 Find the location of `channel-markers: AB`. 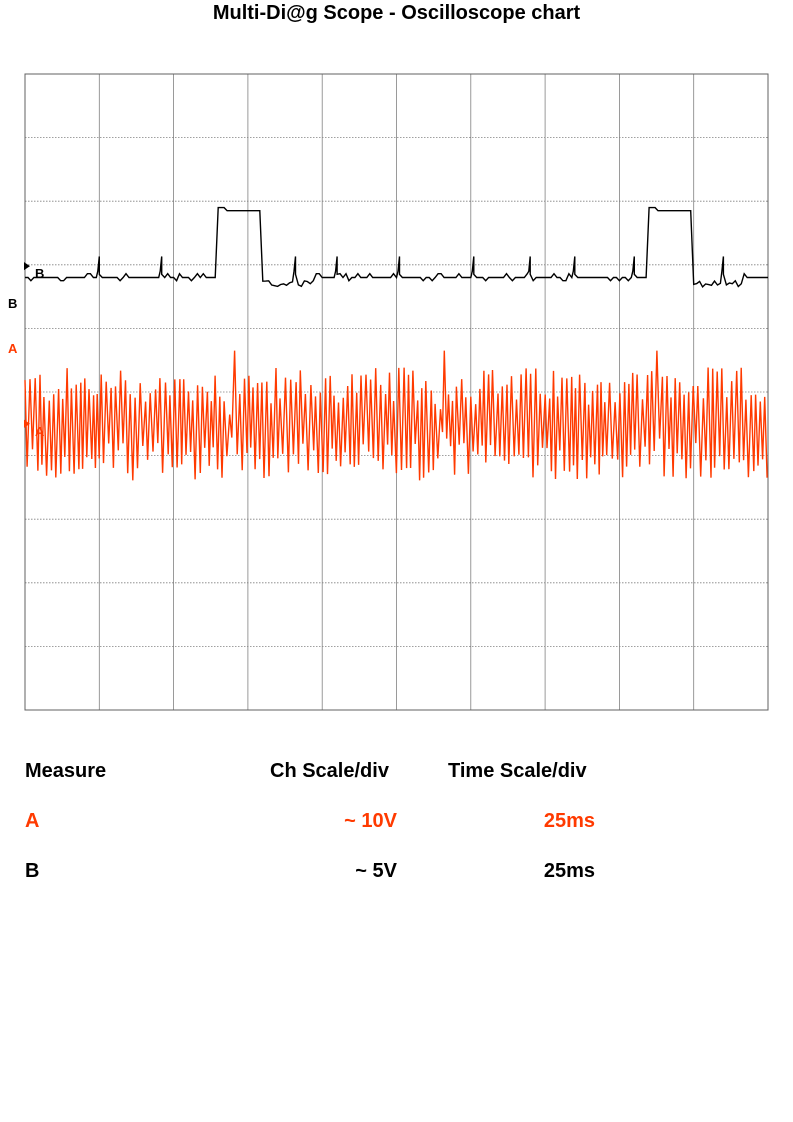

channel-markers: AB is located at coordinates (34, 350).